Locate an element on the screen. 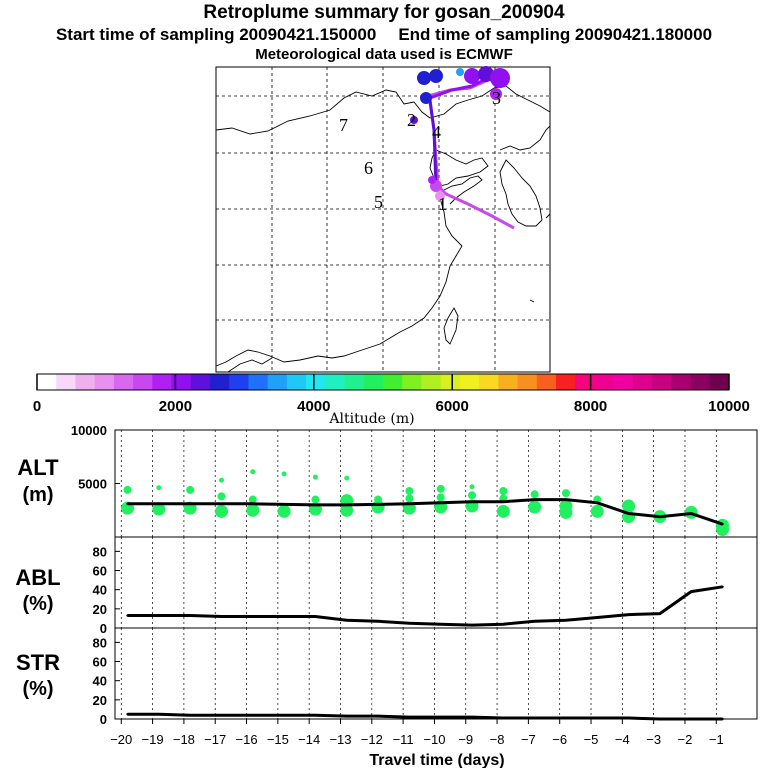 The image size is (768, 768). alt-ytick-label: 5000 is located at coordinates (92, 484).